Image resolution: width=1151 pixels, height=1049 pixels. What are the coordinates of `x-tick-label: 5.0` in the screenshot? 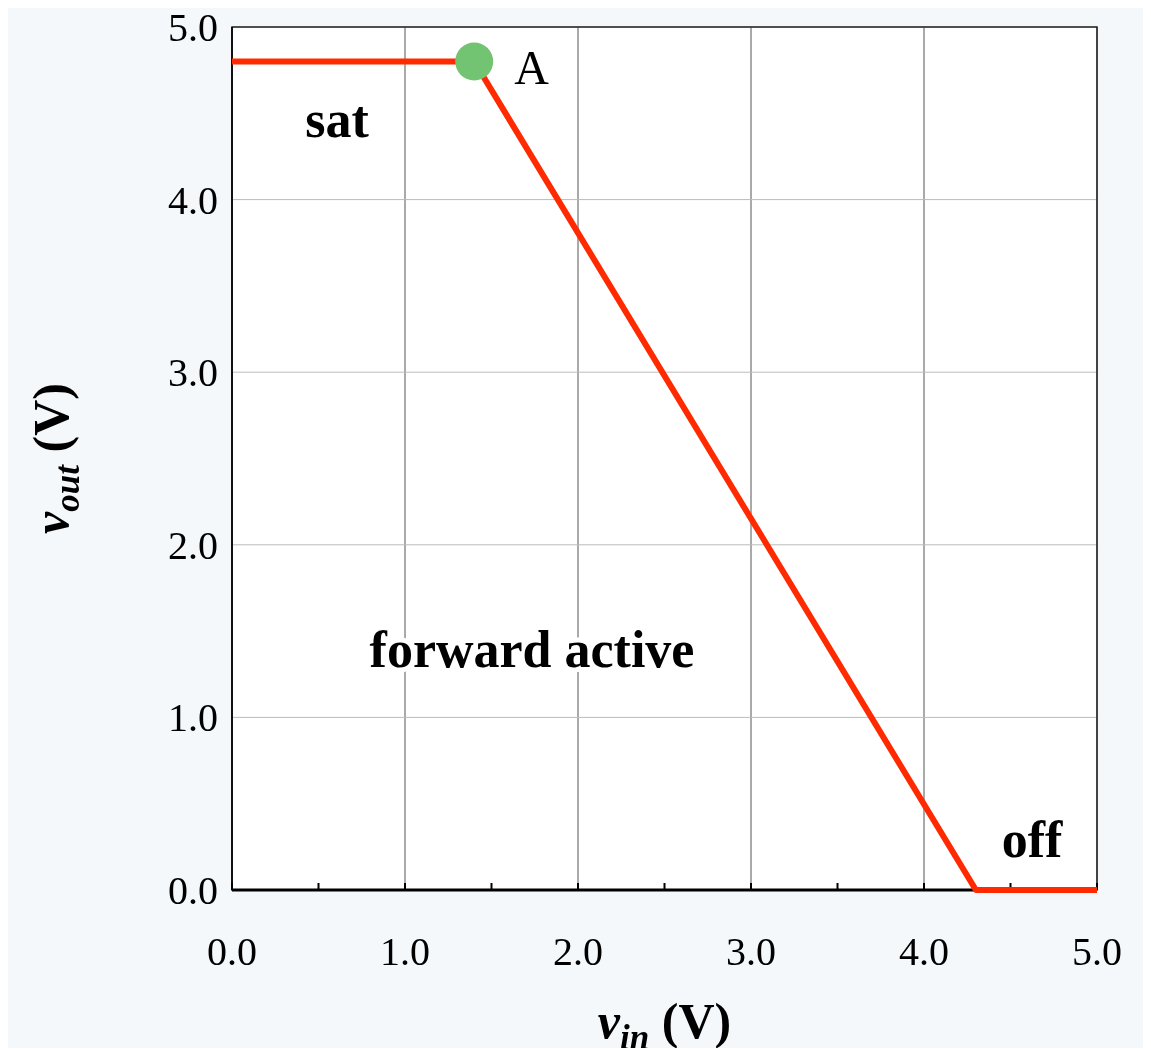 It's located at (1097, 951).